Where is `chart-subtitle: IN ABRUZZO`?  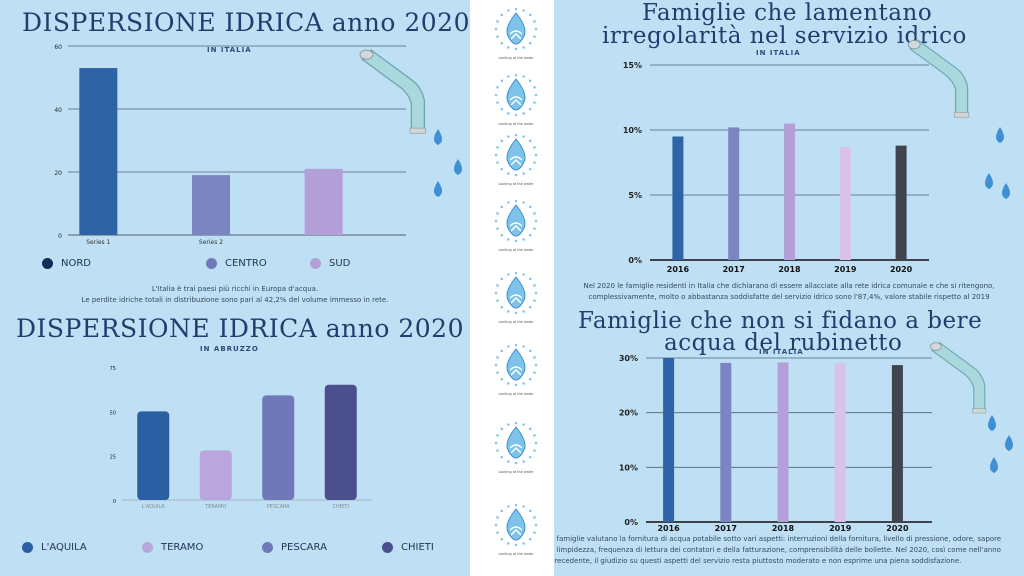 chart-subtitle: IN ABRUZZO is located at coordinates (229, 349).